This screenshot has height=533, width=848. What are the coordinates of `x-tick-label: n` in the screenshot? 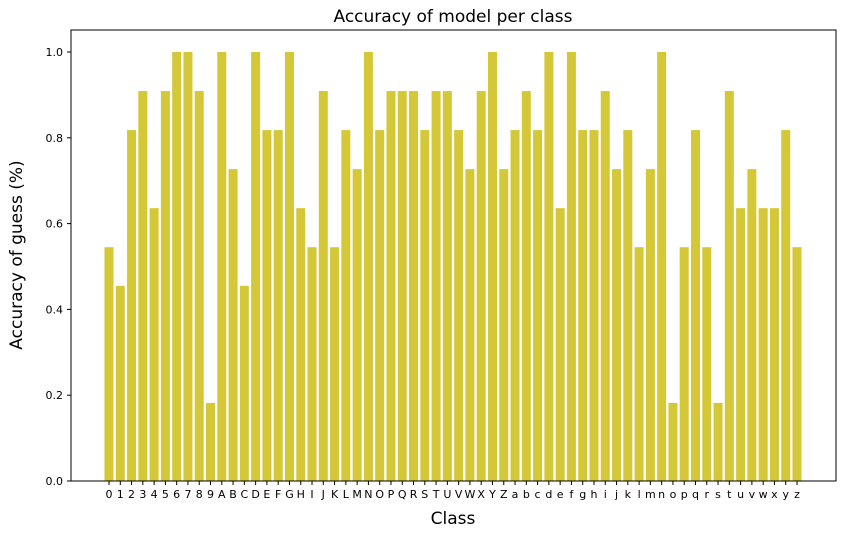 It's located at (661, 494).